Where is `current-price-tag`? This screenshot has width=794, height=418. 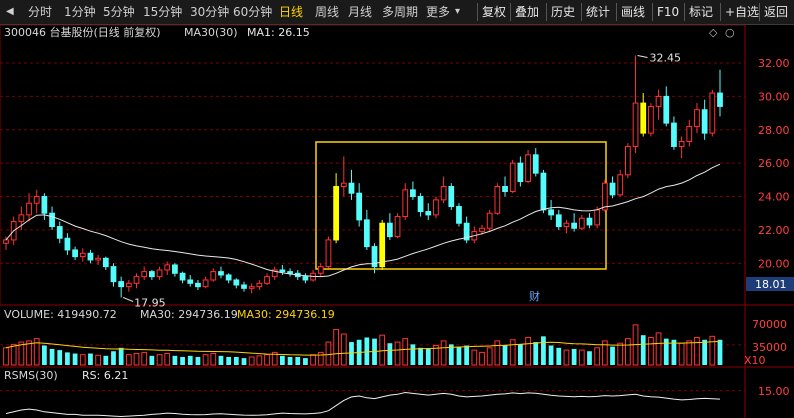
current-price-tag is located at coordinates (770, 284).